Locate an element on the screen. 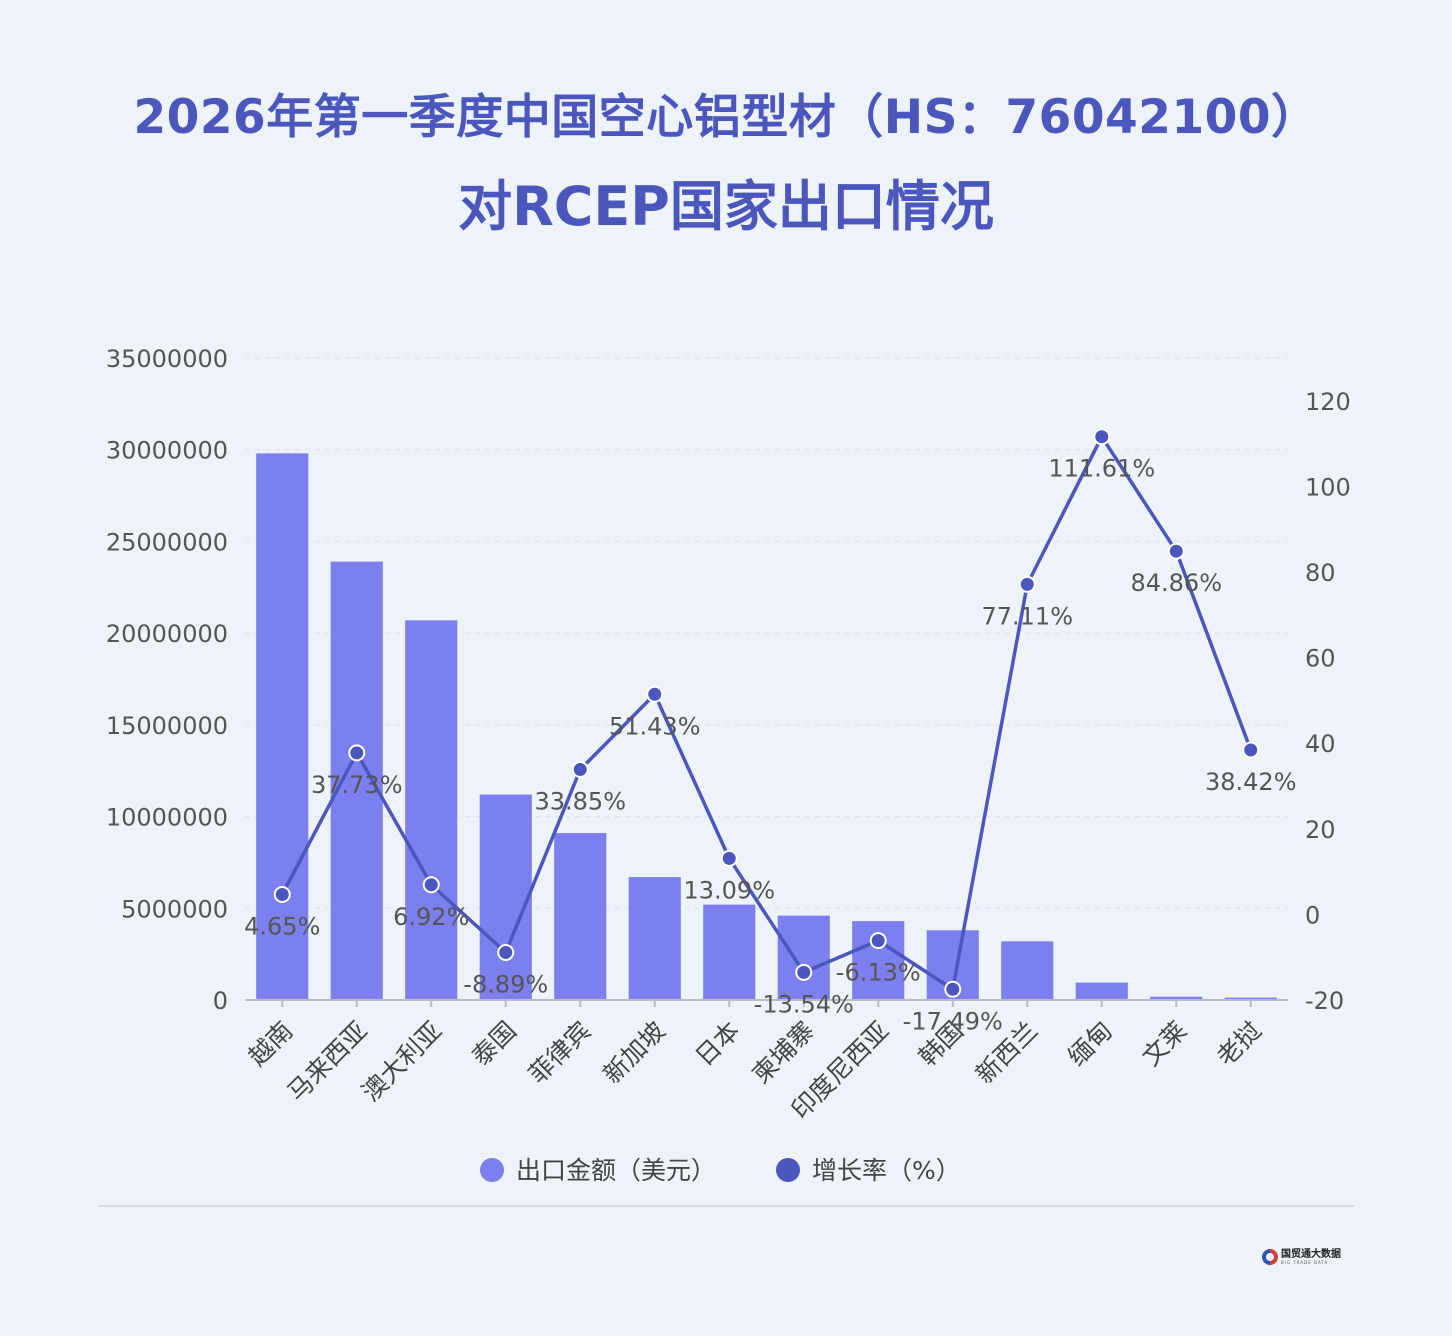  line-data-label: 13.09% is located at coordinates (729, 890).